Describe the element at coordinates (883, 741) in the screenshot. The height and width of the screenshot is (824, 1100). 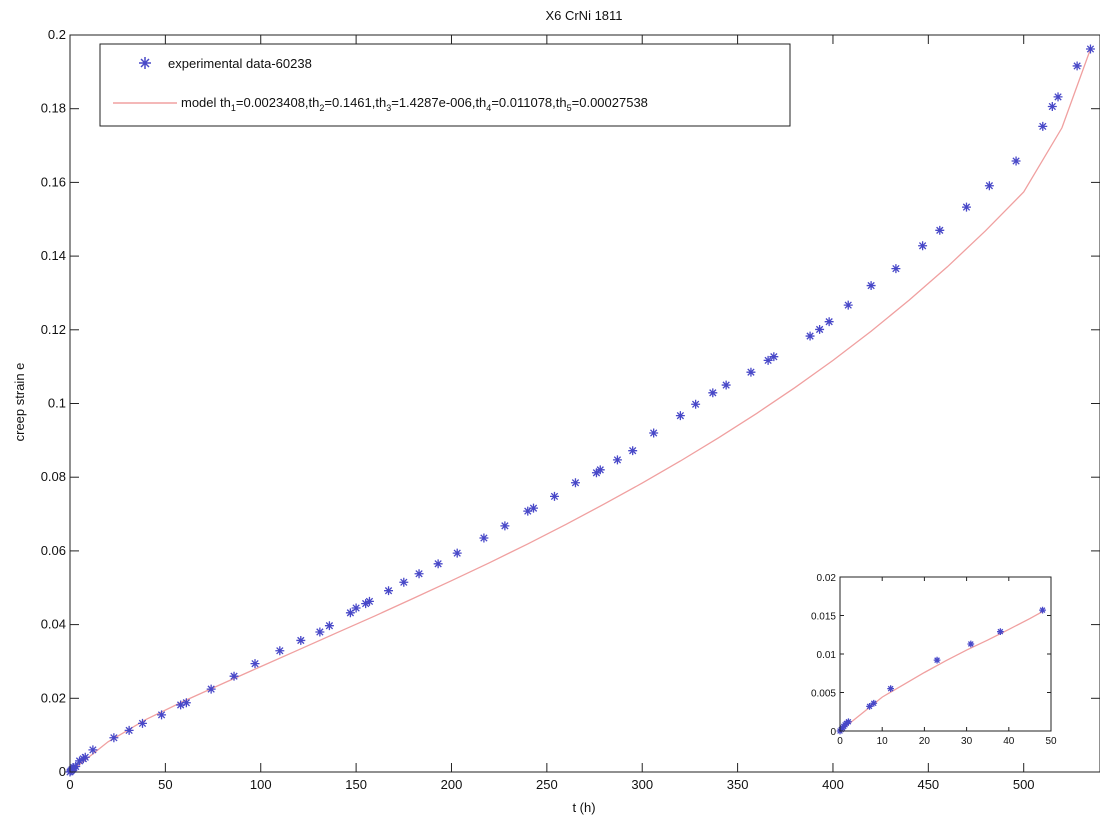
I see `inset-x-tick-label: 10` at that location.